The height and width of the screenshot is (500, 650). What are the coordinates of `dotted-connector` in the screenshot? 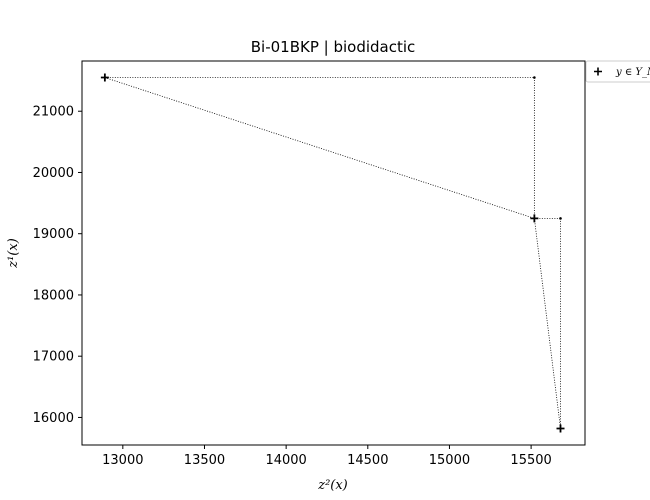 It's located at (547, 323).